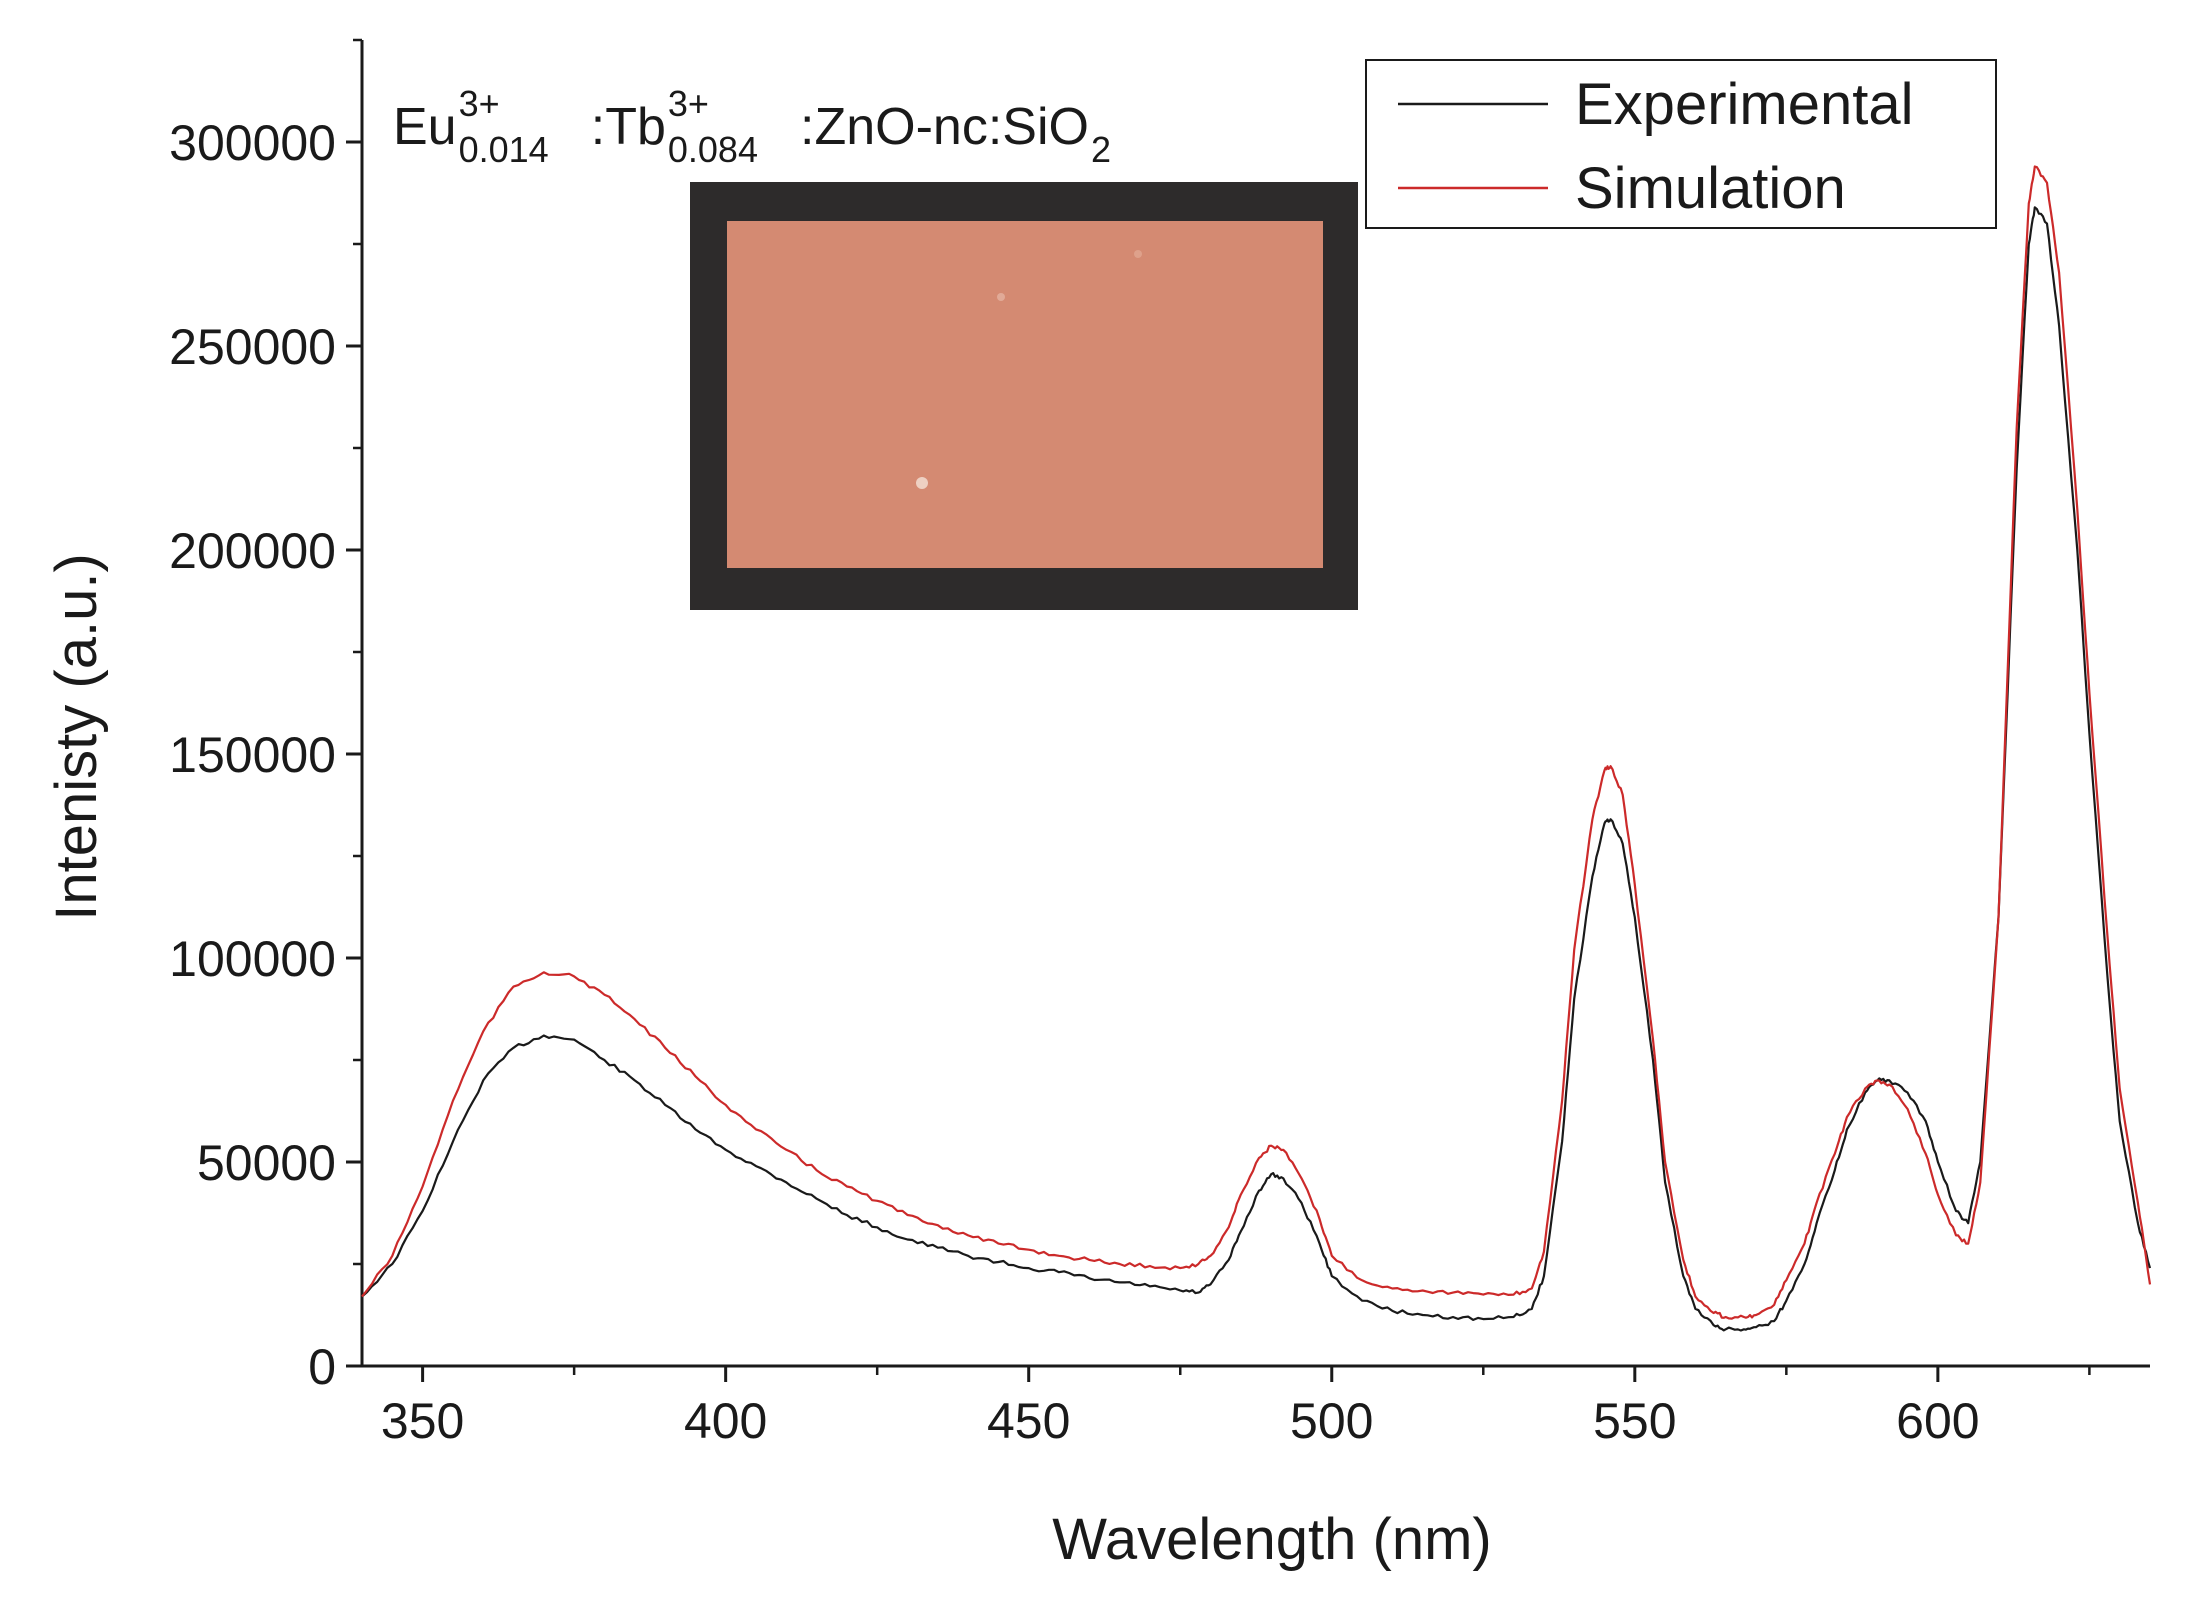  What do you see at coordinates (266, 1163) in the screenshot?
I see `y-tick-label: 50000` at bounding box center [266, 1163].